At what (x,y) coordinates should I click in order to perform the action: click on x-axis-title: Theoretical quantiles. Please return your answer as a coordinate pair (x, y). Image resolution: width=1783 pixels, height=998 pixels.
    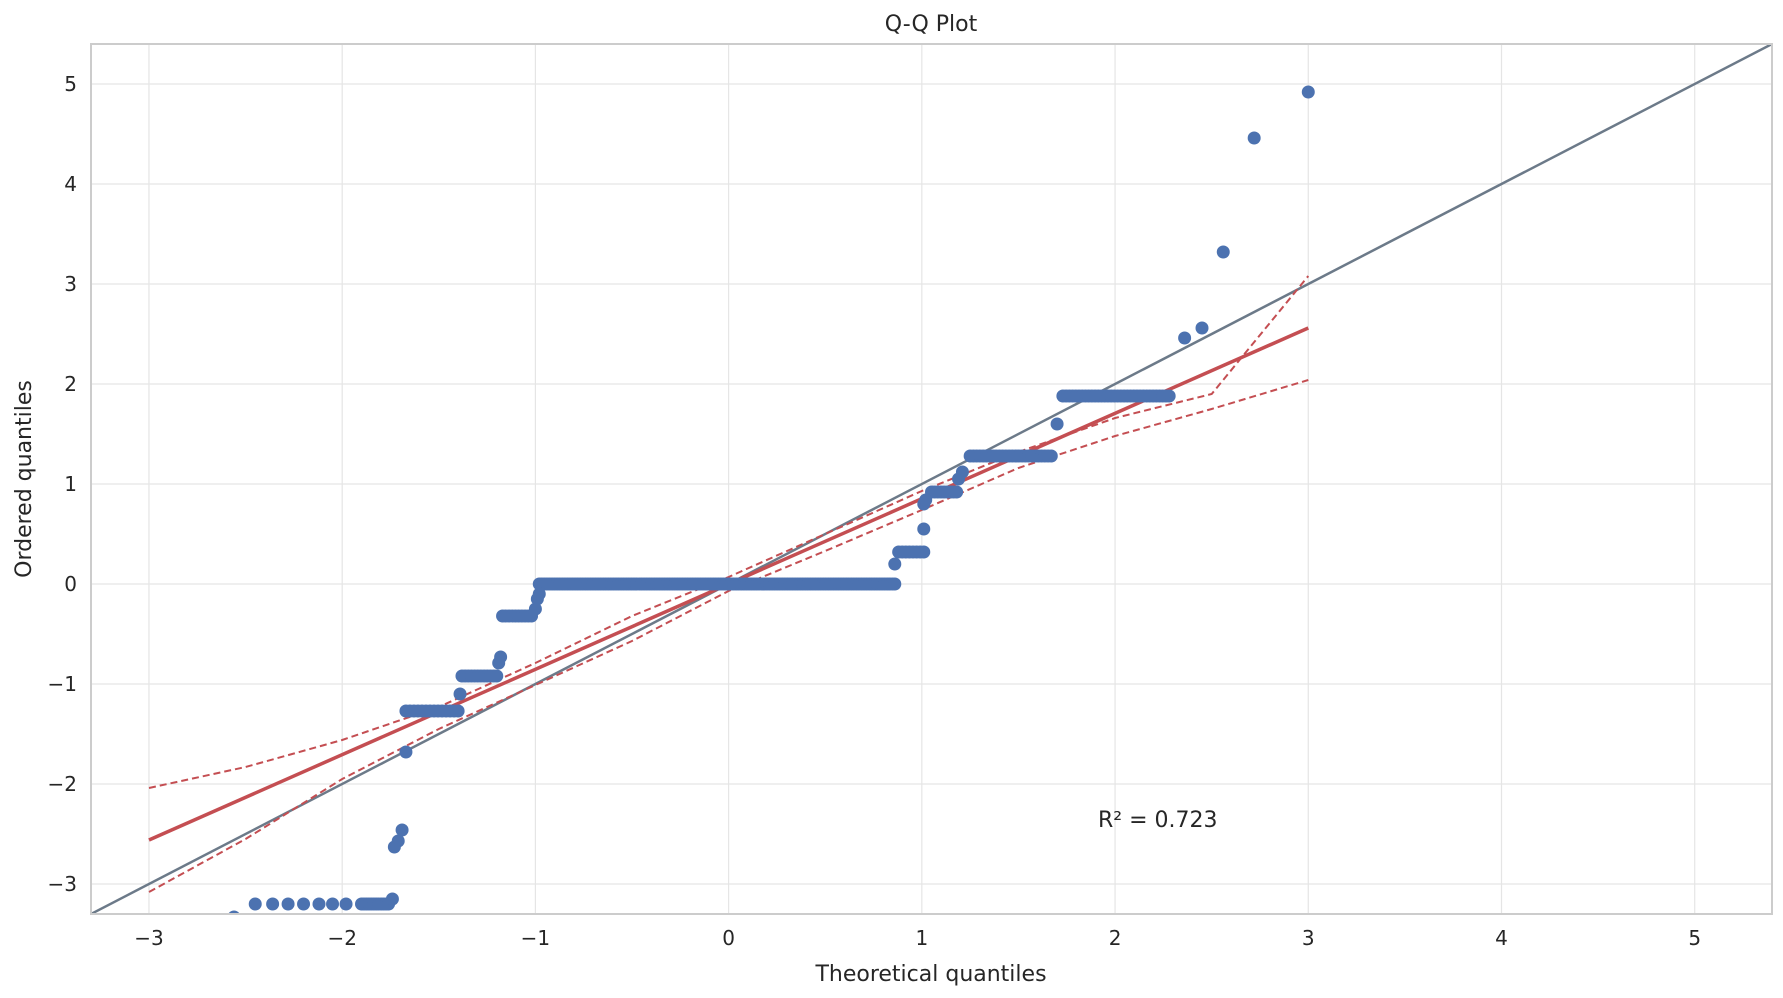
    Looking at the image, I should click on (930, 974).